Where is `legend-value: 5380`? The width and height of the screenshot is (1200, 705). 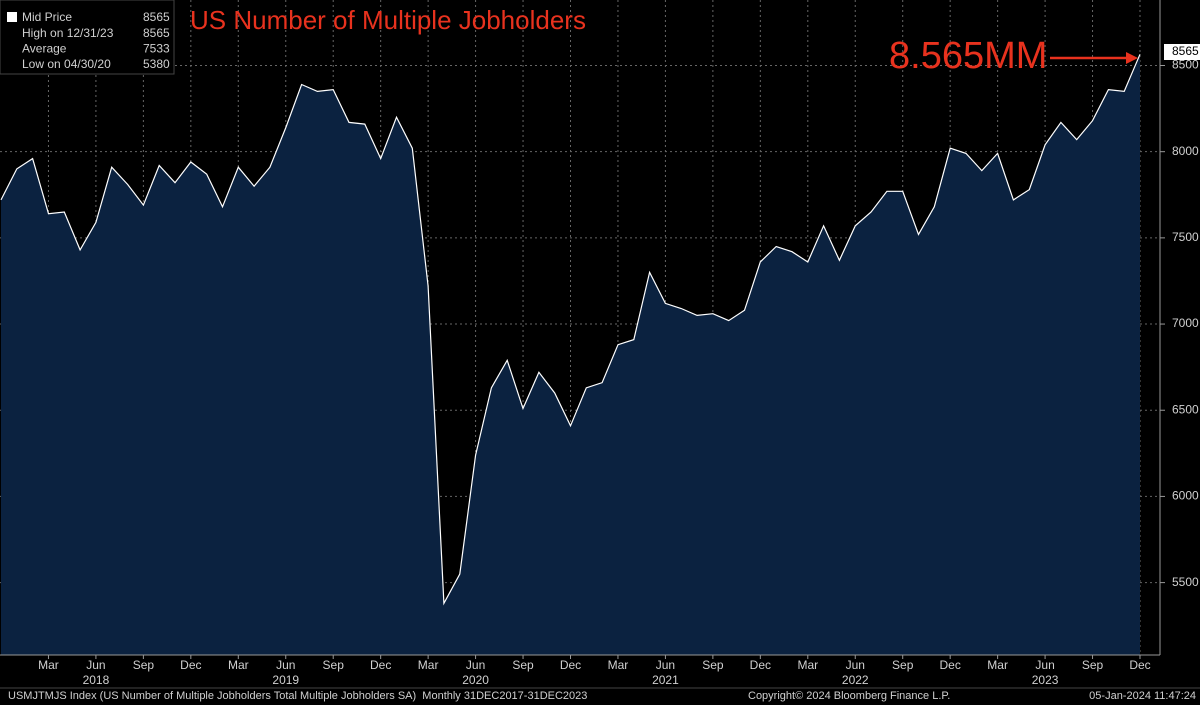 legend-value: 5380 is located at coordinates (156, 64).